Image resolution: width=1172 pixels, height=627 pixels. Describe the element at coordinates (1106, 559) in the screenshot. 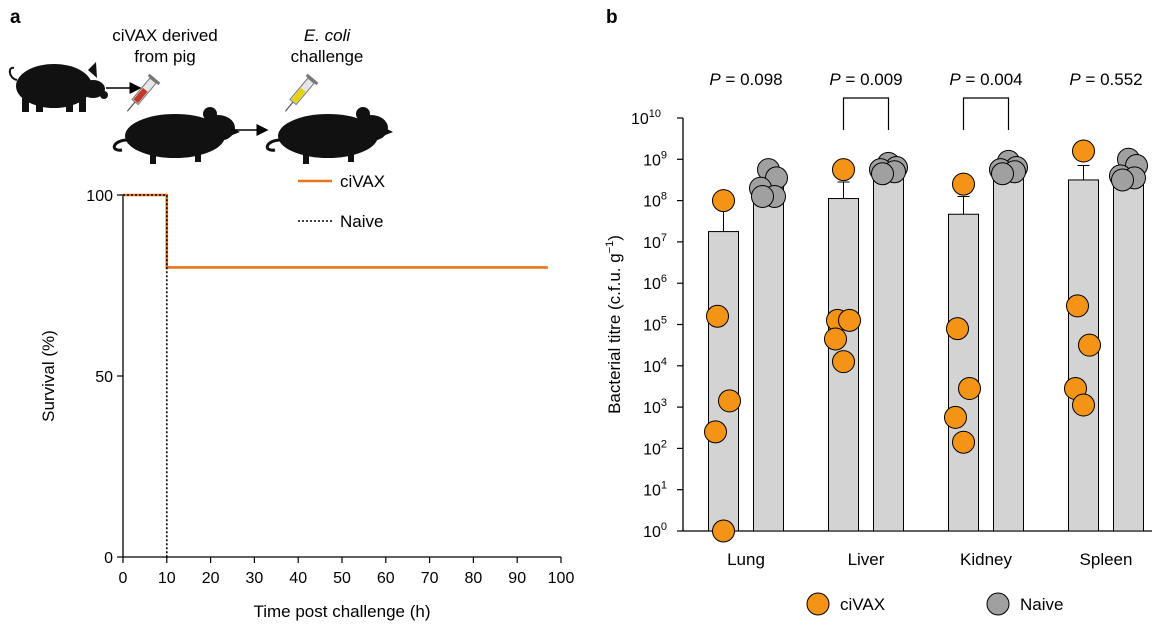

I see `category-label: Spleen` at that location.